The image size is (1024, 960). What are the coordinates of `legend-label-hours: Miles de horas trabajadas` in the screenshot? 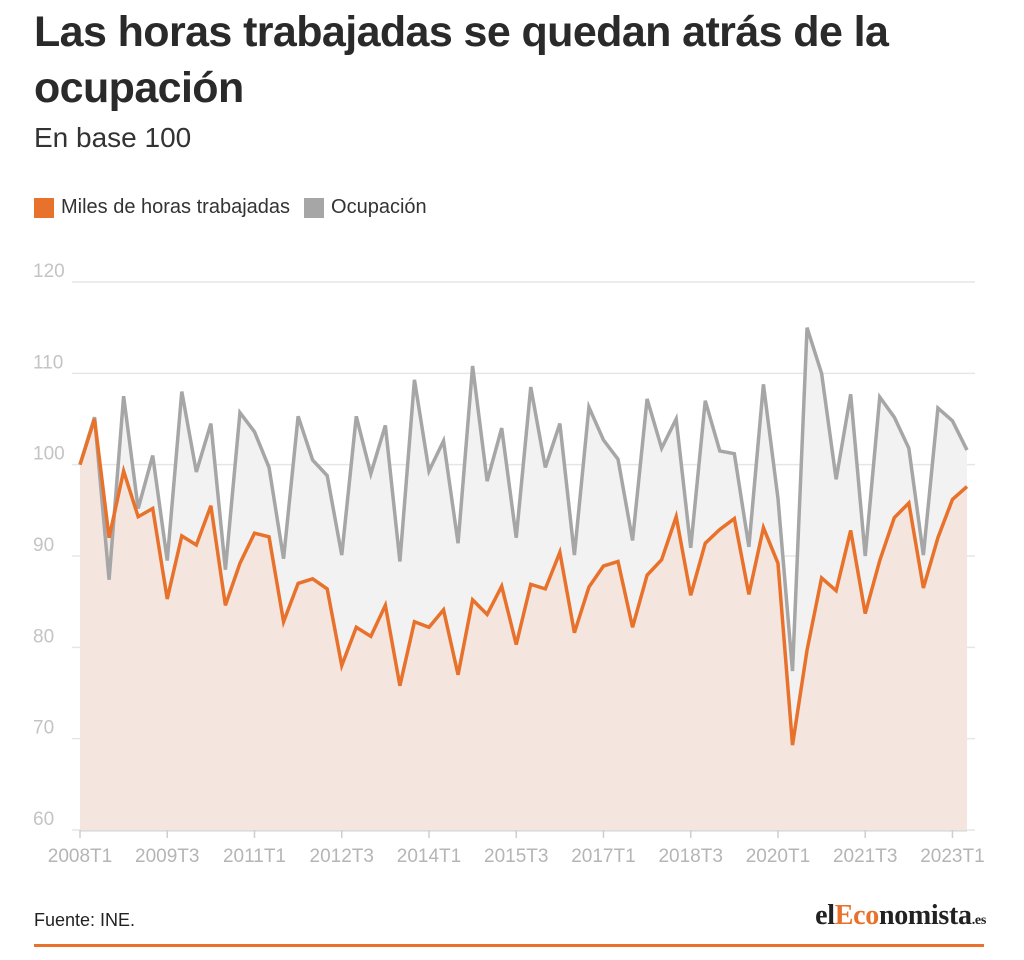 It's located at (176, 207).